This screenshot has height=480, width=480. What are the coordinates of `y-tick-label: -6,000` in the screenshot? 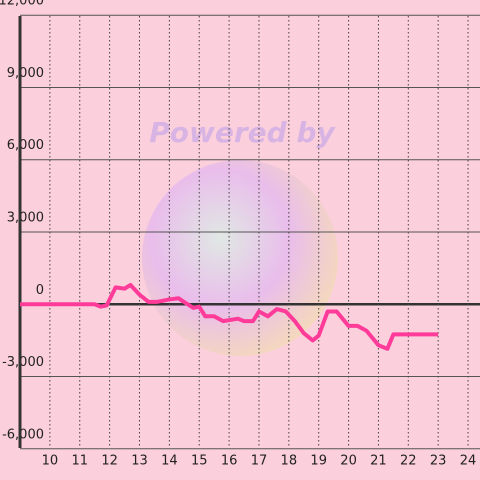 It's located at (23, 434).